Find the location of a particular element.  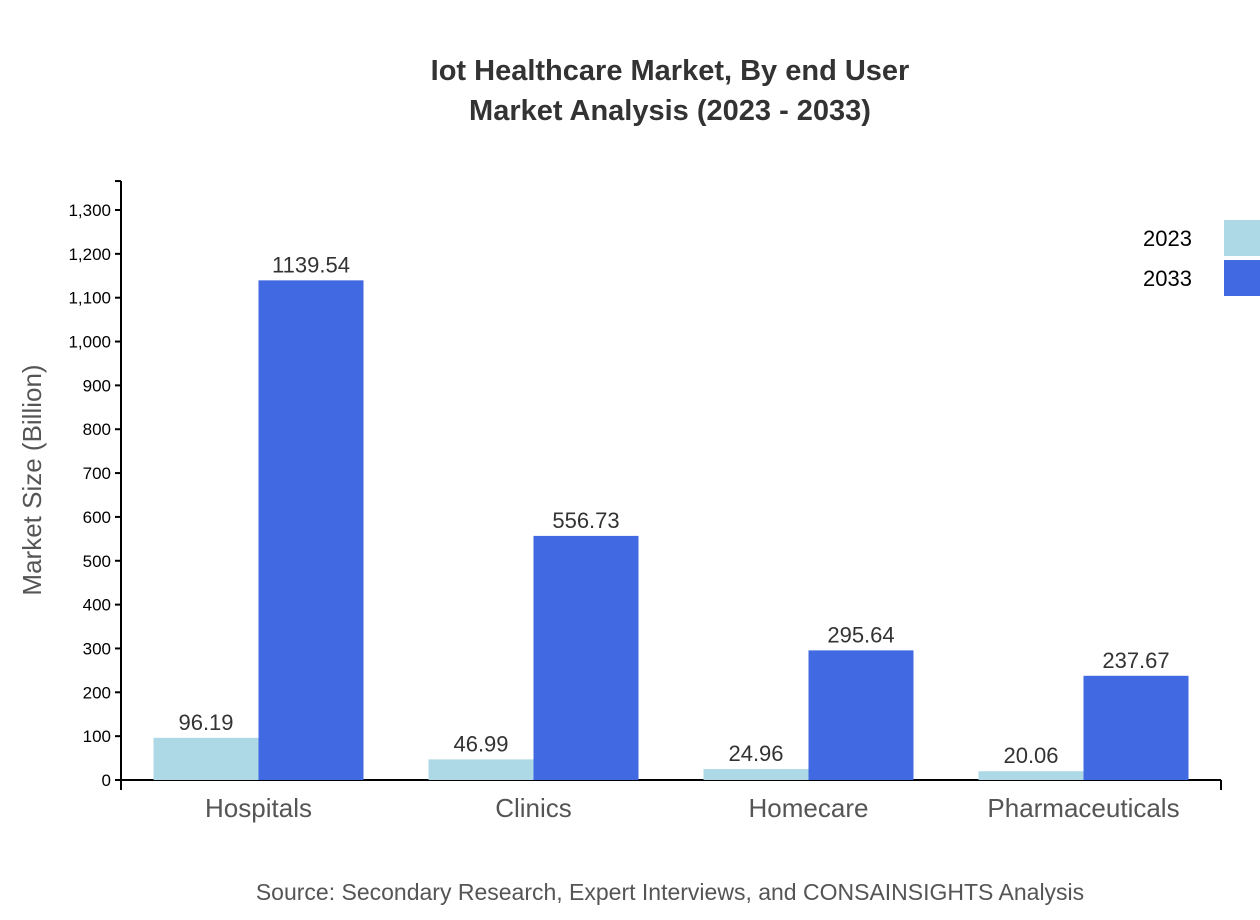

y-tick-label: 600 is located at coordinates (97, 517).